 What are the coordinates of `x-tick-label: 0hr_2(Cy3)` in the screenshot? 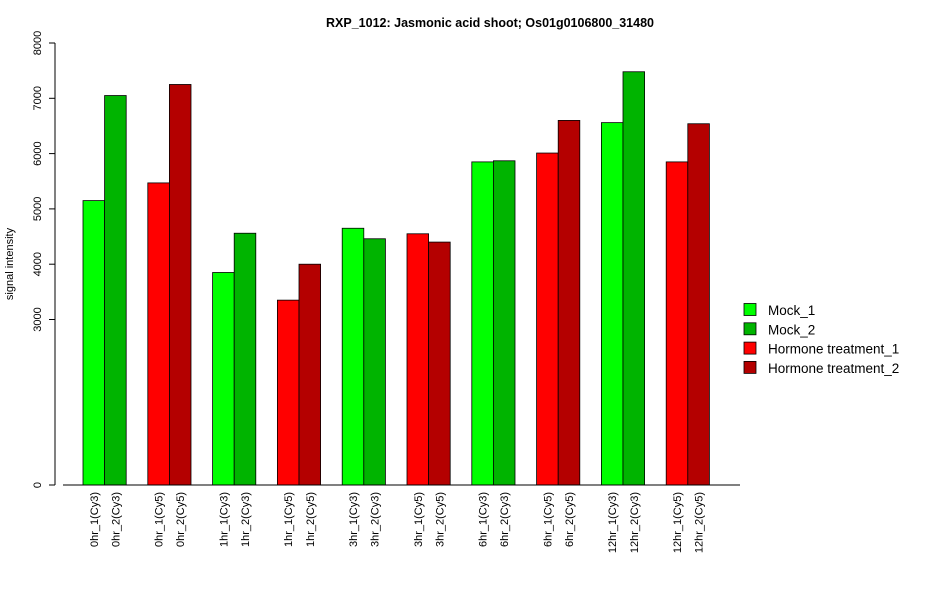 It's located at (116, 519).